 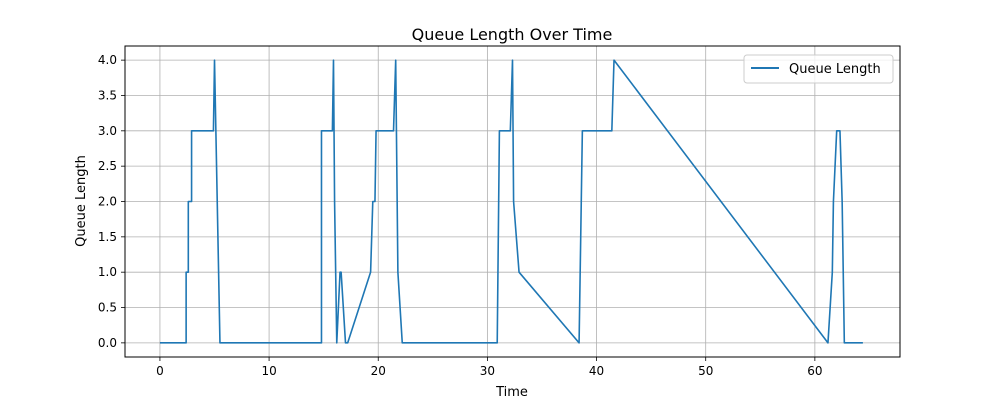 I want to click on y-tick-label: 3.0, so click(x=107, y=131).